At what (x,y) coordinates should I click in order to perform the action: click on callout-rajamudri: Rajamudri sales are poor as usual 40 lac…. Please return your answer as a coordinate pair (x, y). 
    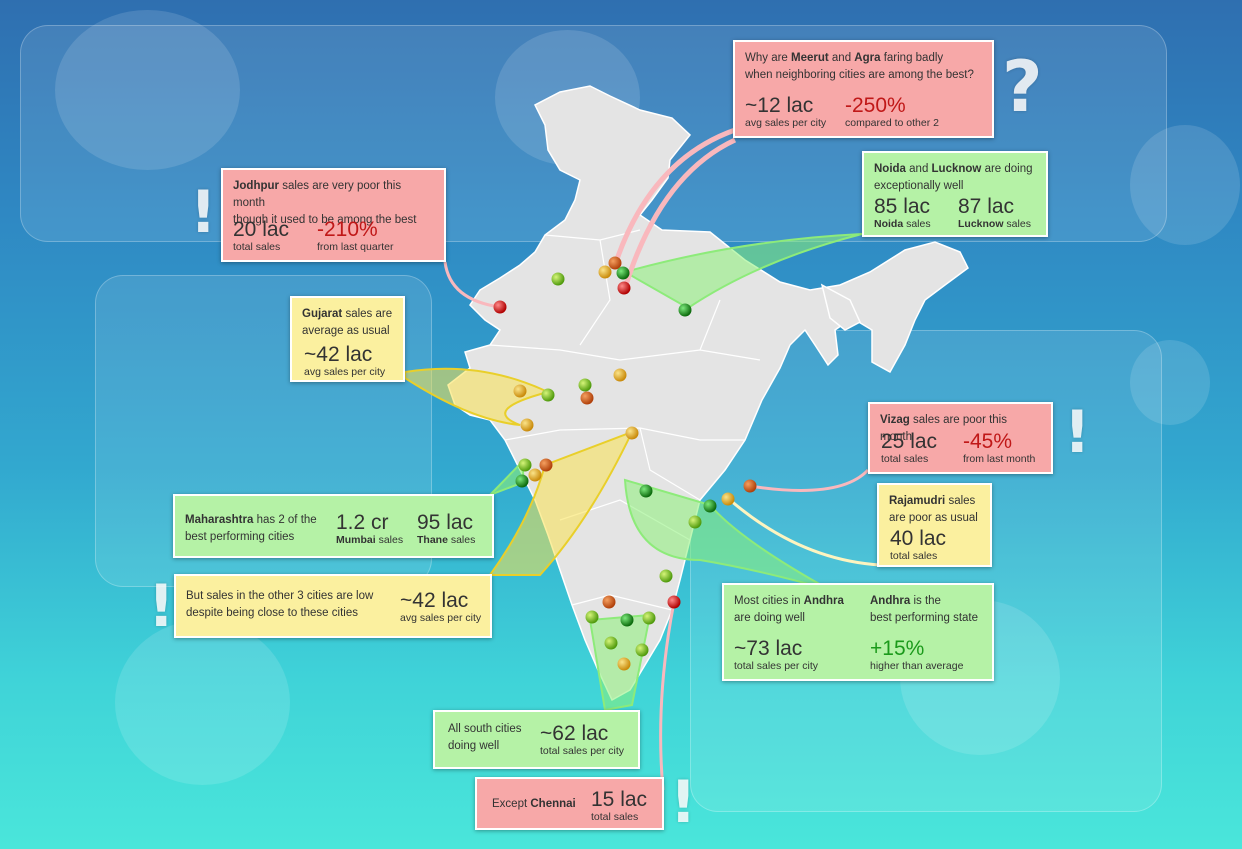
    Looking at the image, I should click on (934, 525).